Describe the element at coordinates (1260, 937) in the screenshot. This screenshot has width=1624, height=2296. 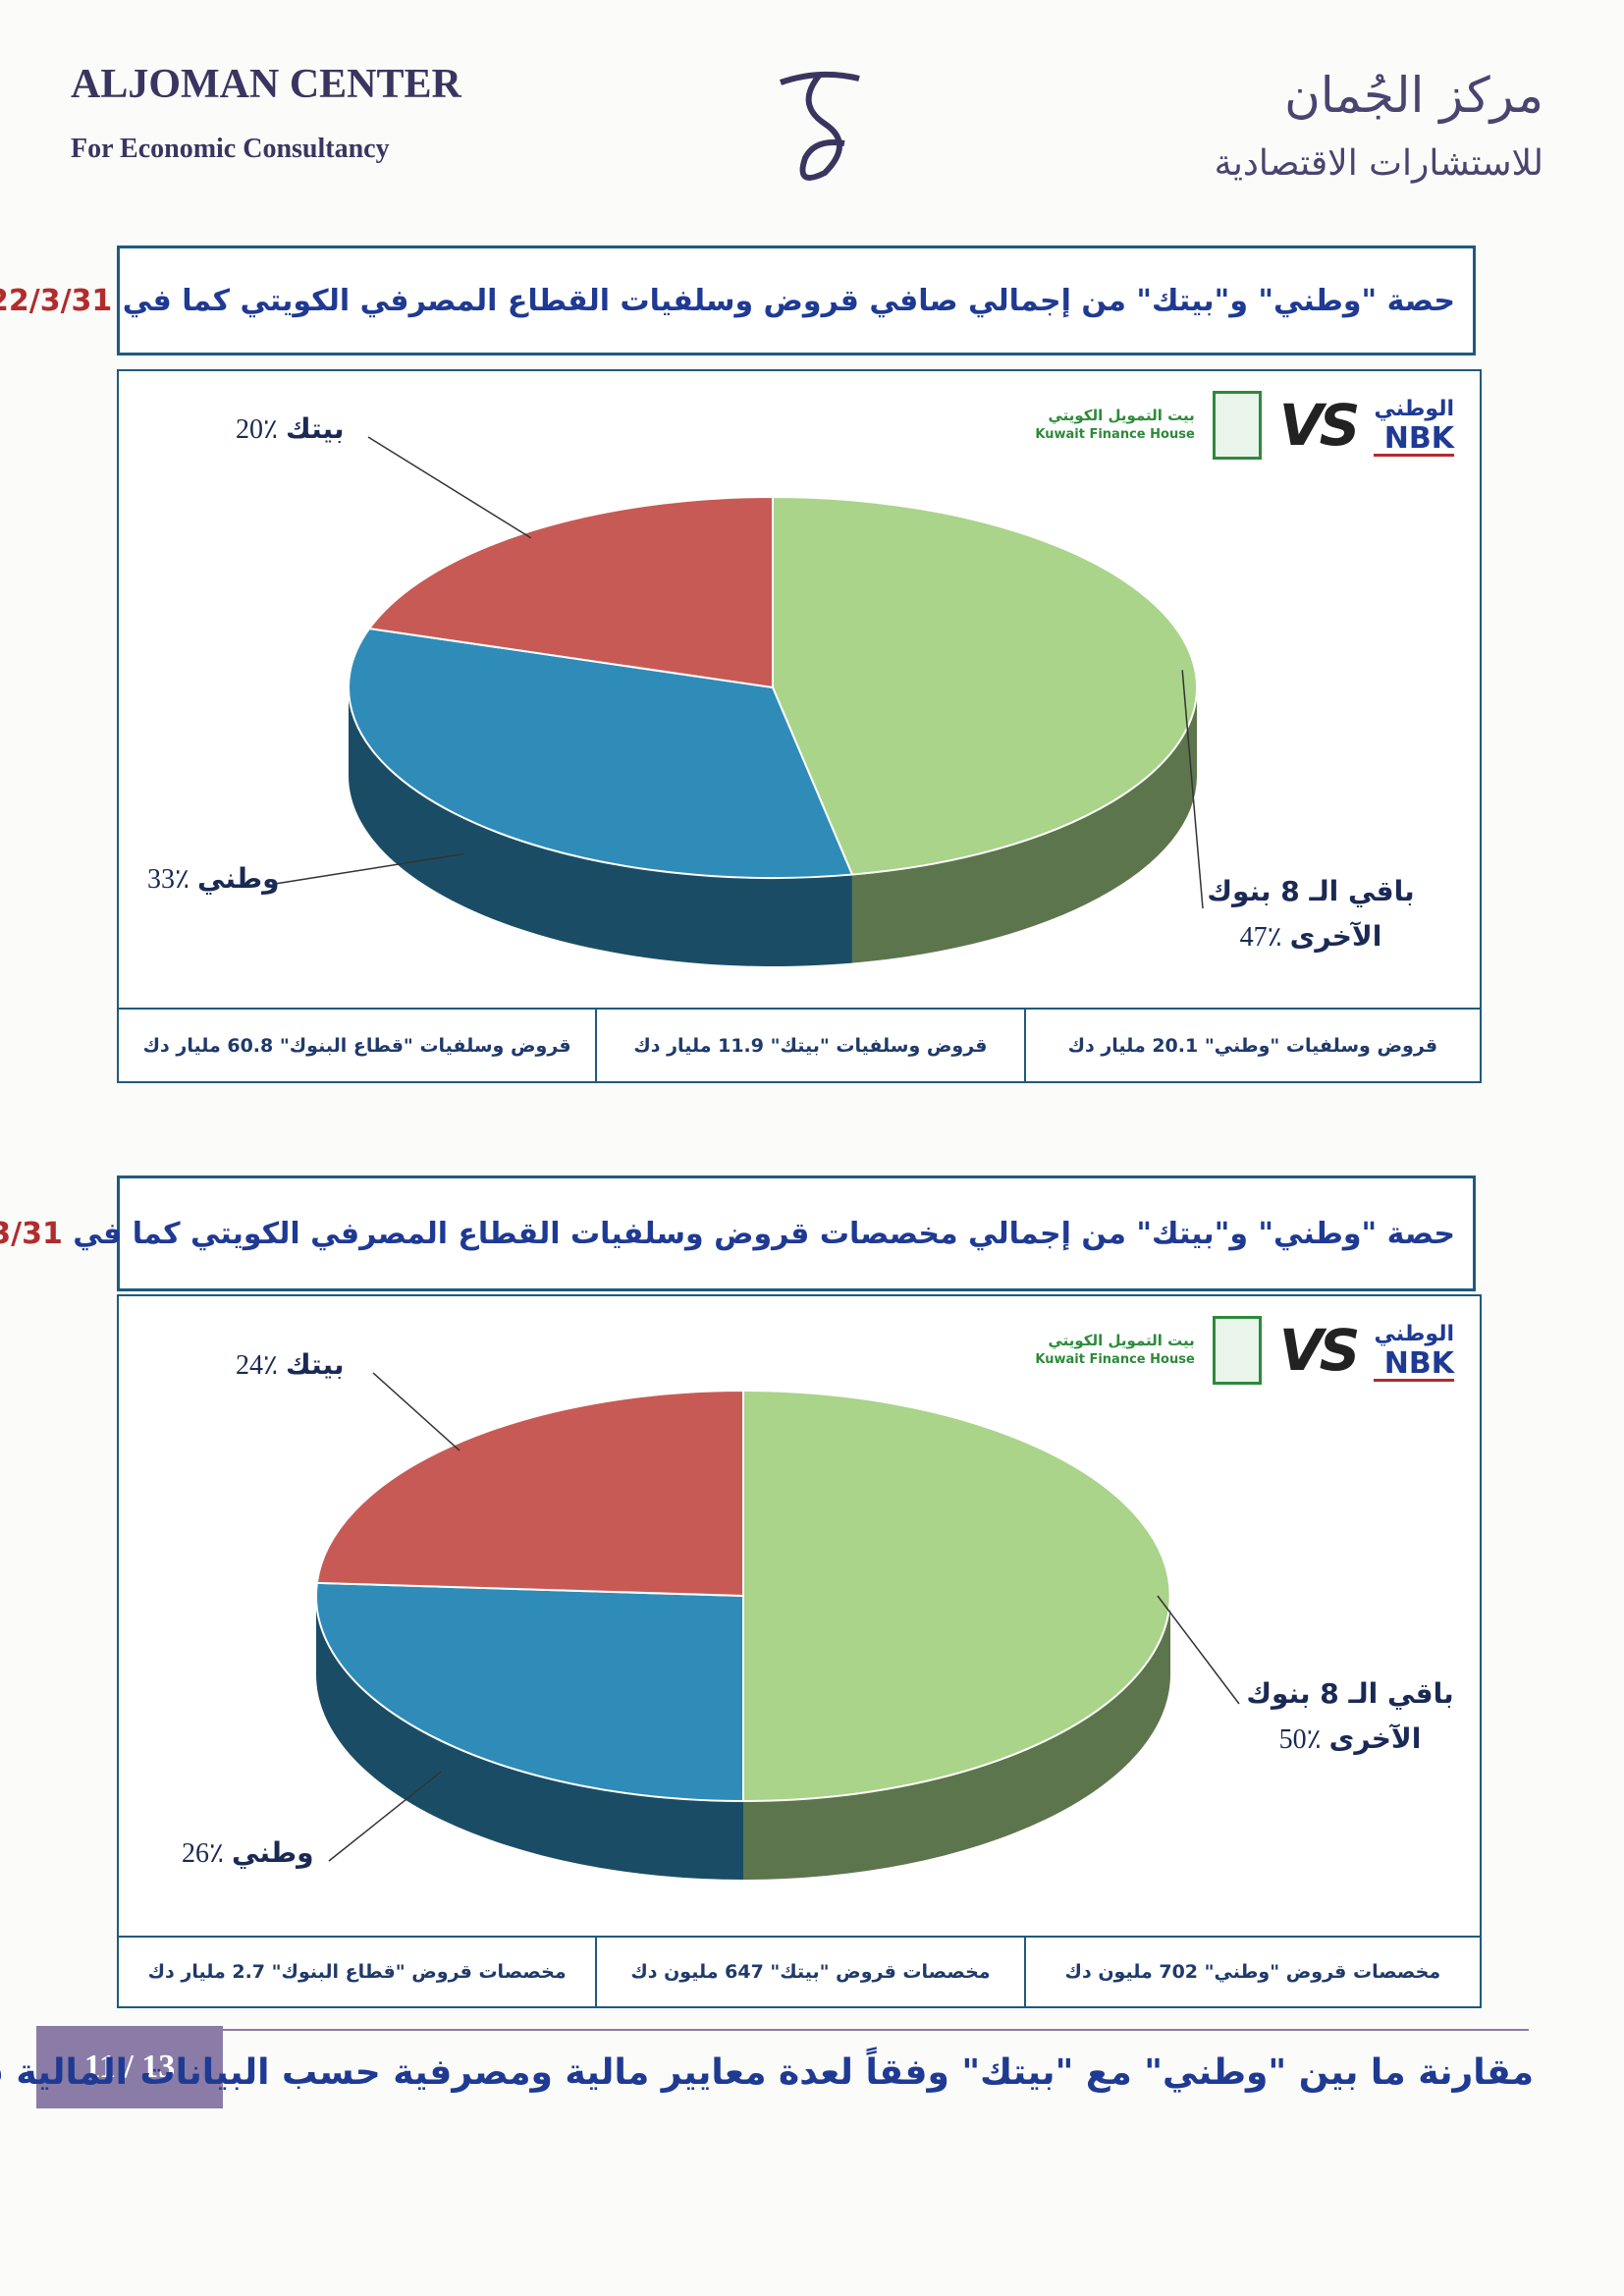
I see `value-label: ٪47` at that location.